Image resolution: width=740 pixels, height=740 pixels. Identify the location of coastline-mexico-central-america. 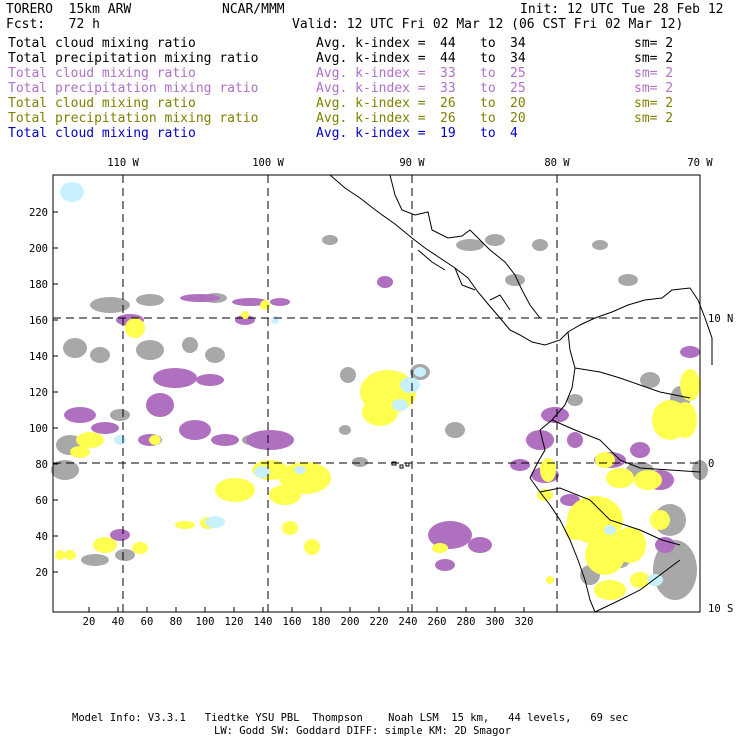
(449, 260).